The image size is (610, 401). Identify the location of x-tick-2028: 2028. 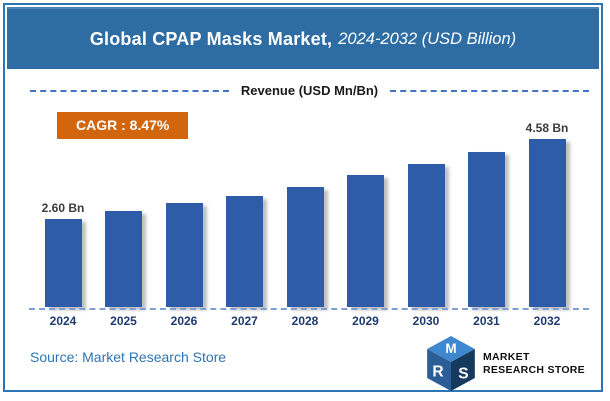
(305, 321).